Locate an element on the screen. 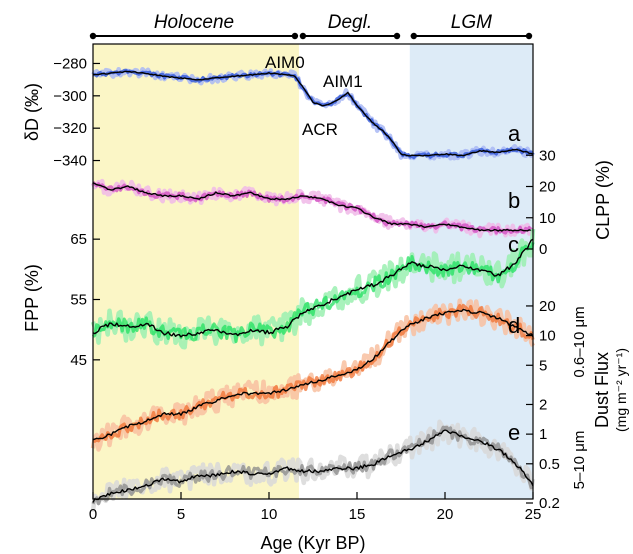 This screenshot has height=554, width=633. panel-letter-a: a is located at coordinates (514, 133).